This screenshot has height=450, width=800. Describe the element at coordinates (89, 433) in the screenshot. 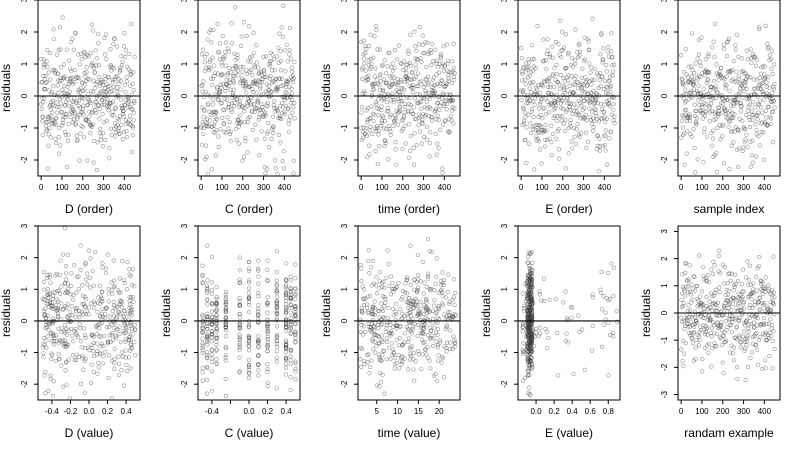

I see `x-axis-label: D (value)` at that location.